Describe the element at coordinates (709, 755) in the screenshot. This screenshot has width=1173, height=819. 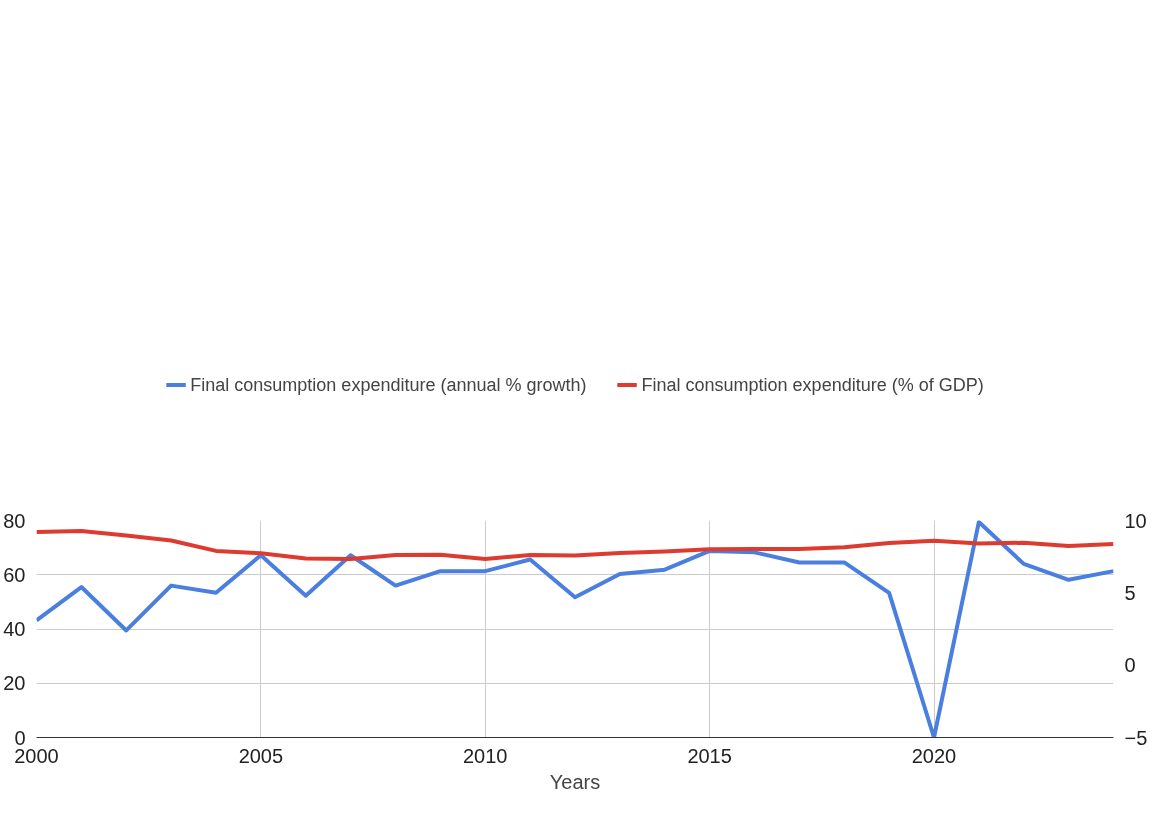
I see `x-tick-label: 2015` at that location.